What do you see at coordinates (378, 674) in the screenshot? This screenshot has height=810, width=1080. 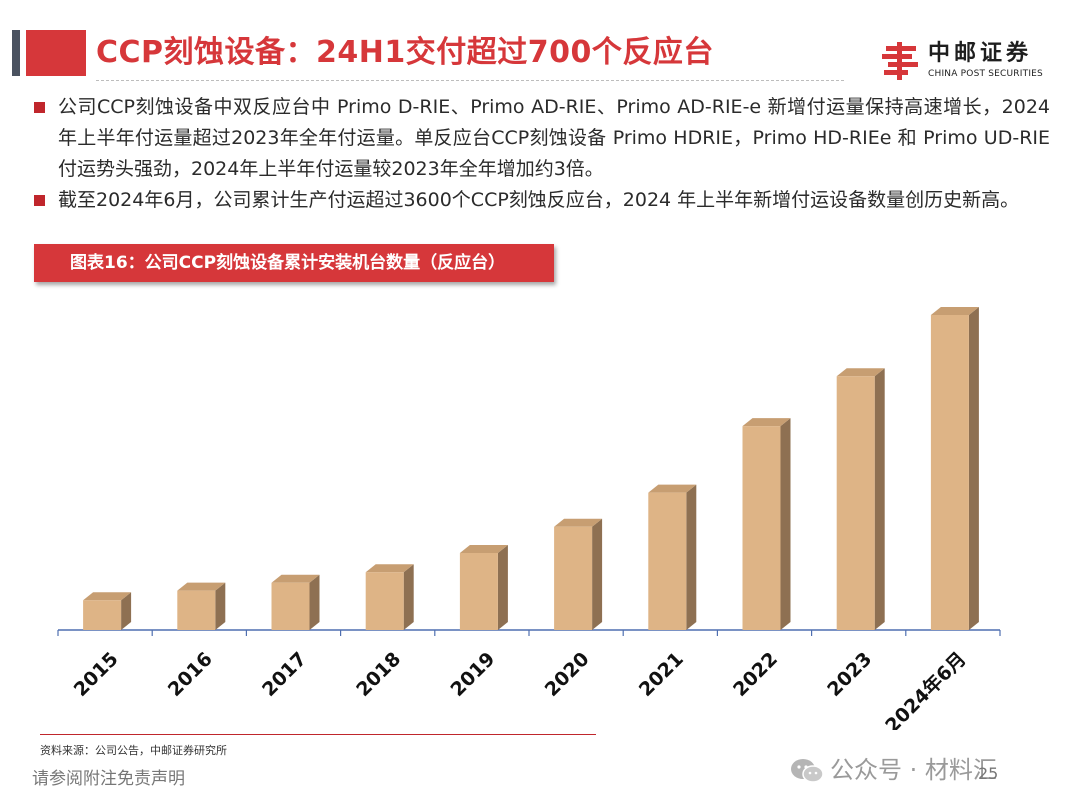 I see `x-tick-label: 2018` at bounding box center [378, 674].